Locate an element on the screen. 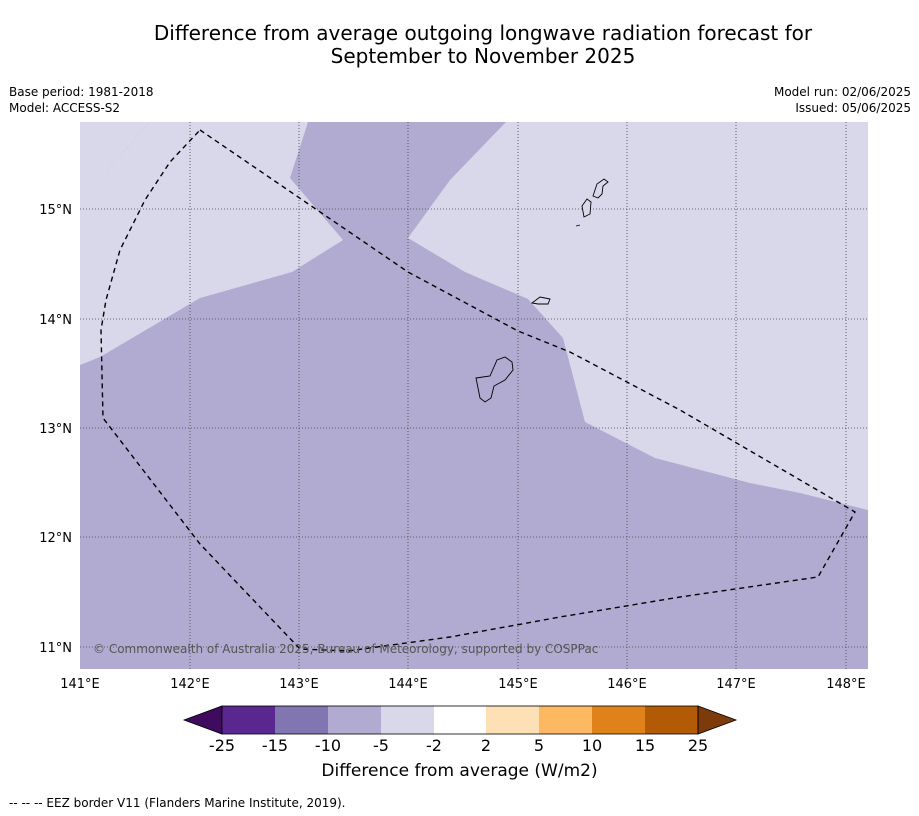 Image resolution: width=919 pixels, height=816 pixels. meta-right: Model run: 02/06/2025 Issued: 05/06/2025 is located at coordinates (842, 100).